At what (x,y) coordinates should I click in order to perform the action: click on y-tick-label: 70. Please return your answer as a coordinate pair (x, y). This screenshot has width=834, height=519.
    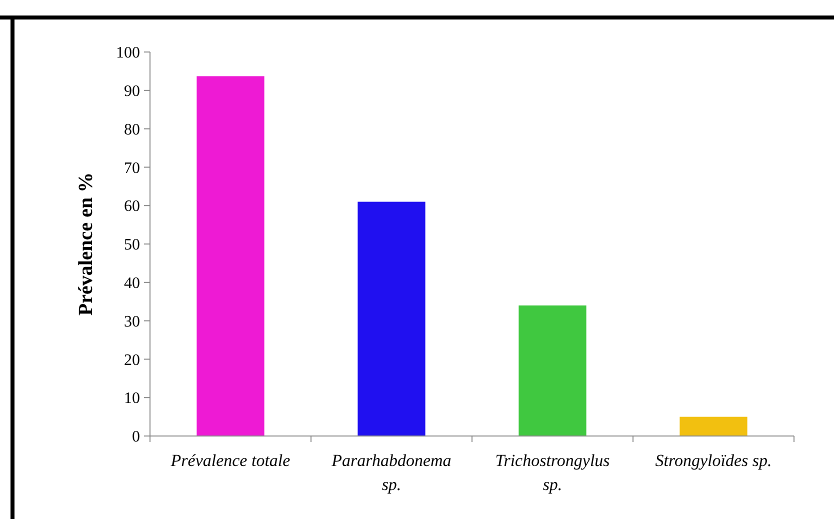
    Looking at the image, I should click on (132, 168).